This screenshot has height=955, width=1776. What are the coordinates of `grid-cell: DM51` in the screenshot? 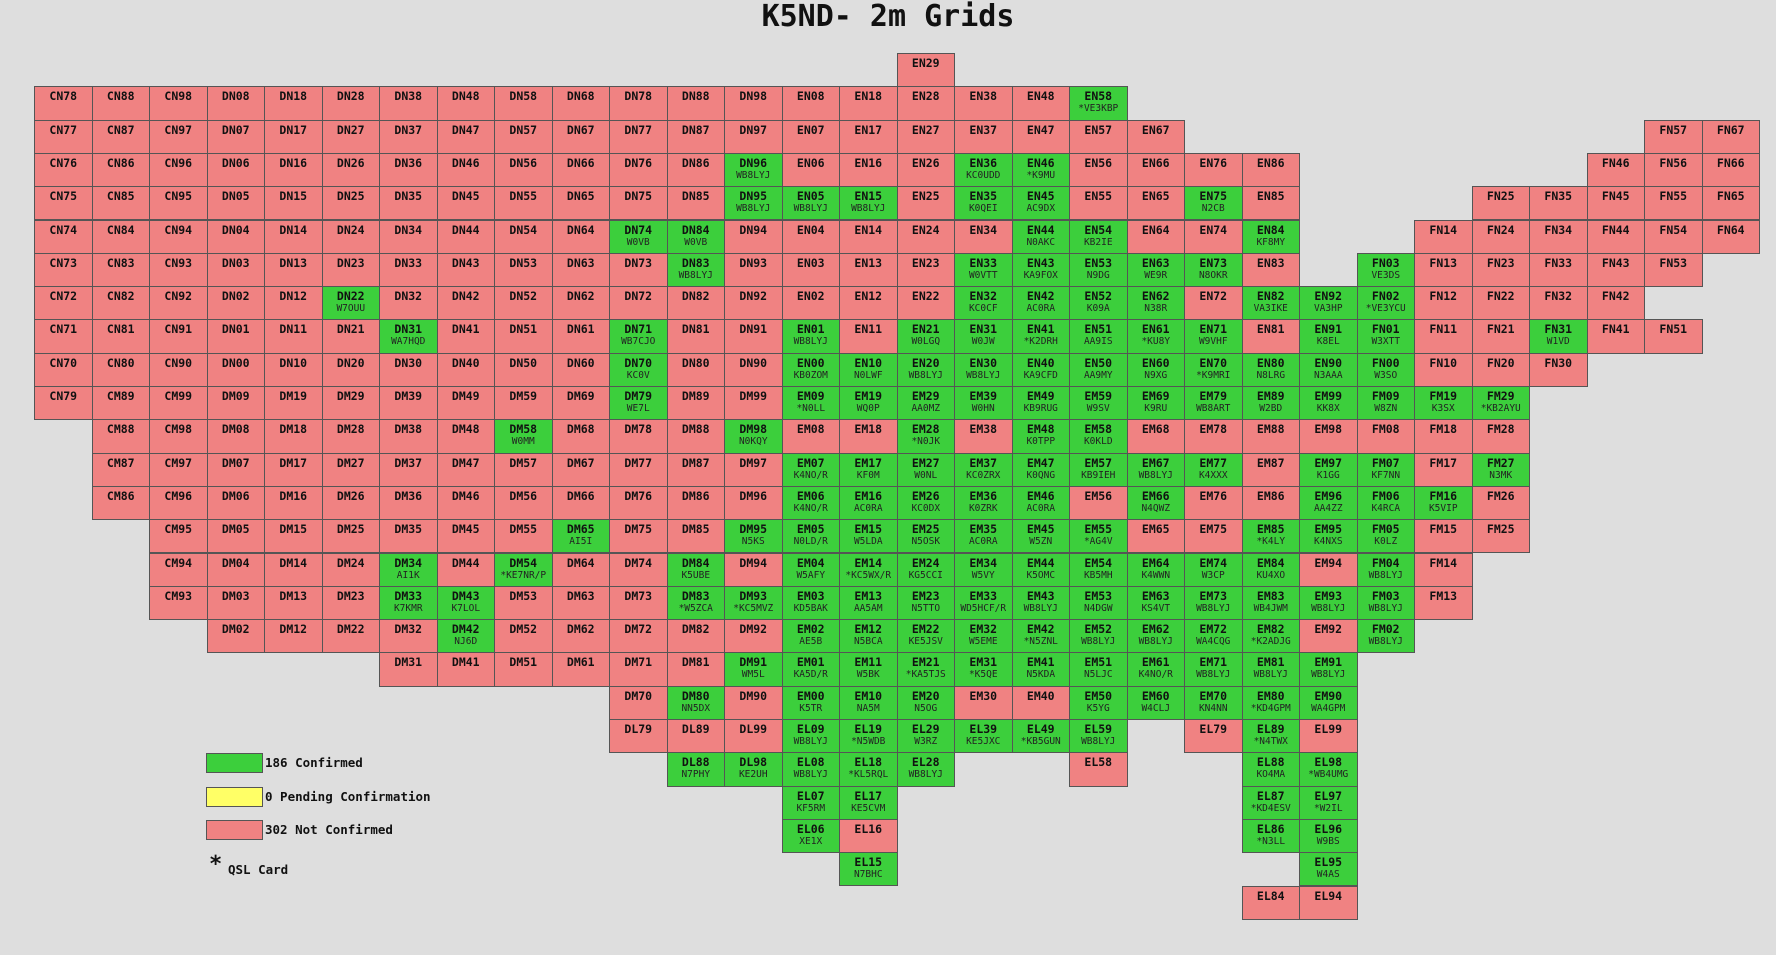 It's located at (523, 669).